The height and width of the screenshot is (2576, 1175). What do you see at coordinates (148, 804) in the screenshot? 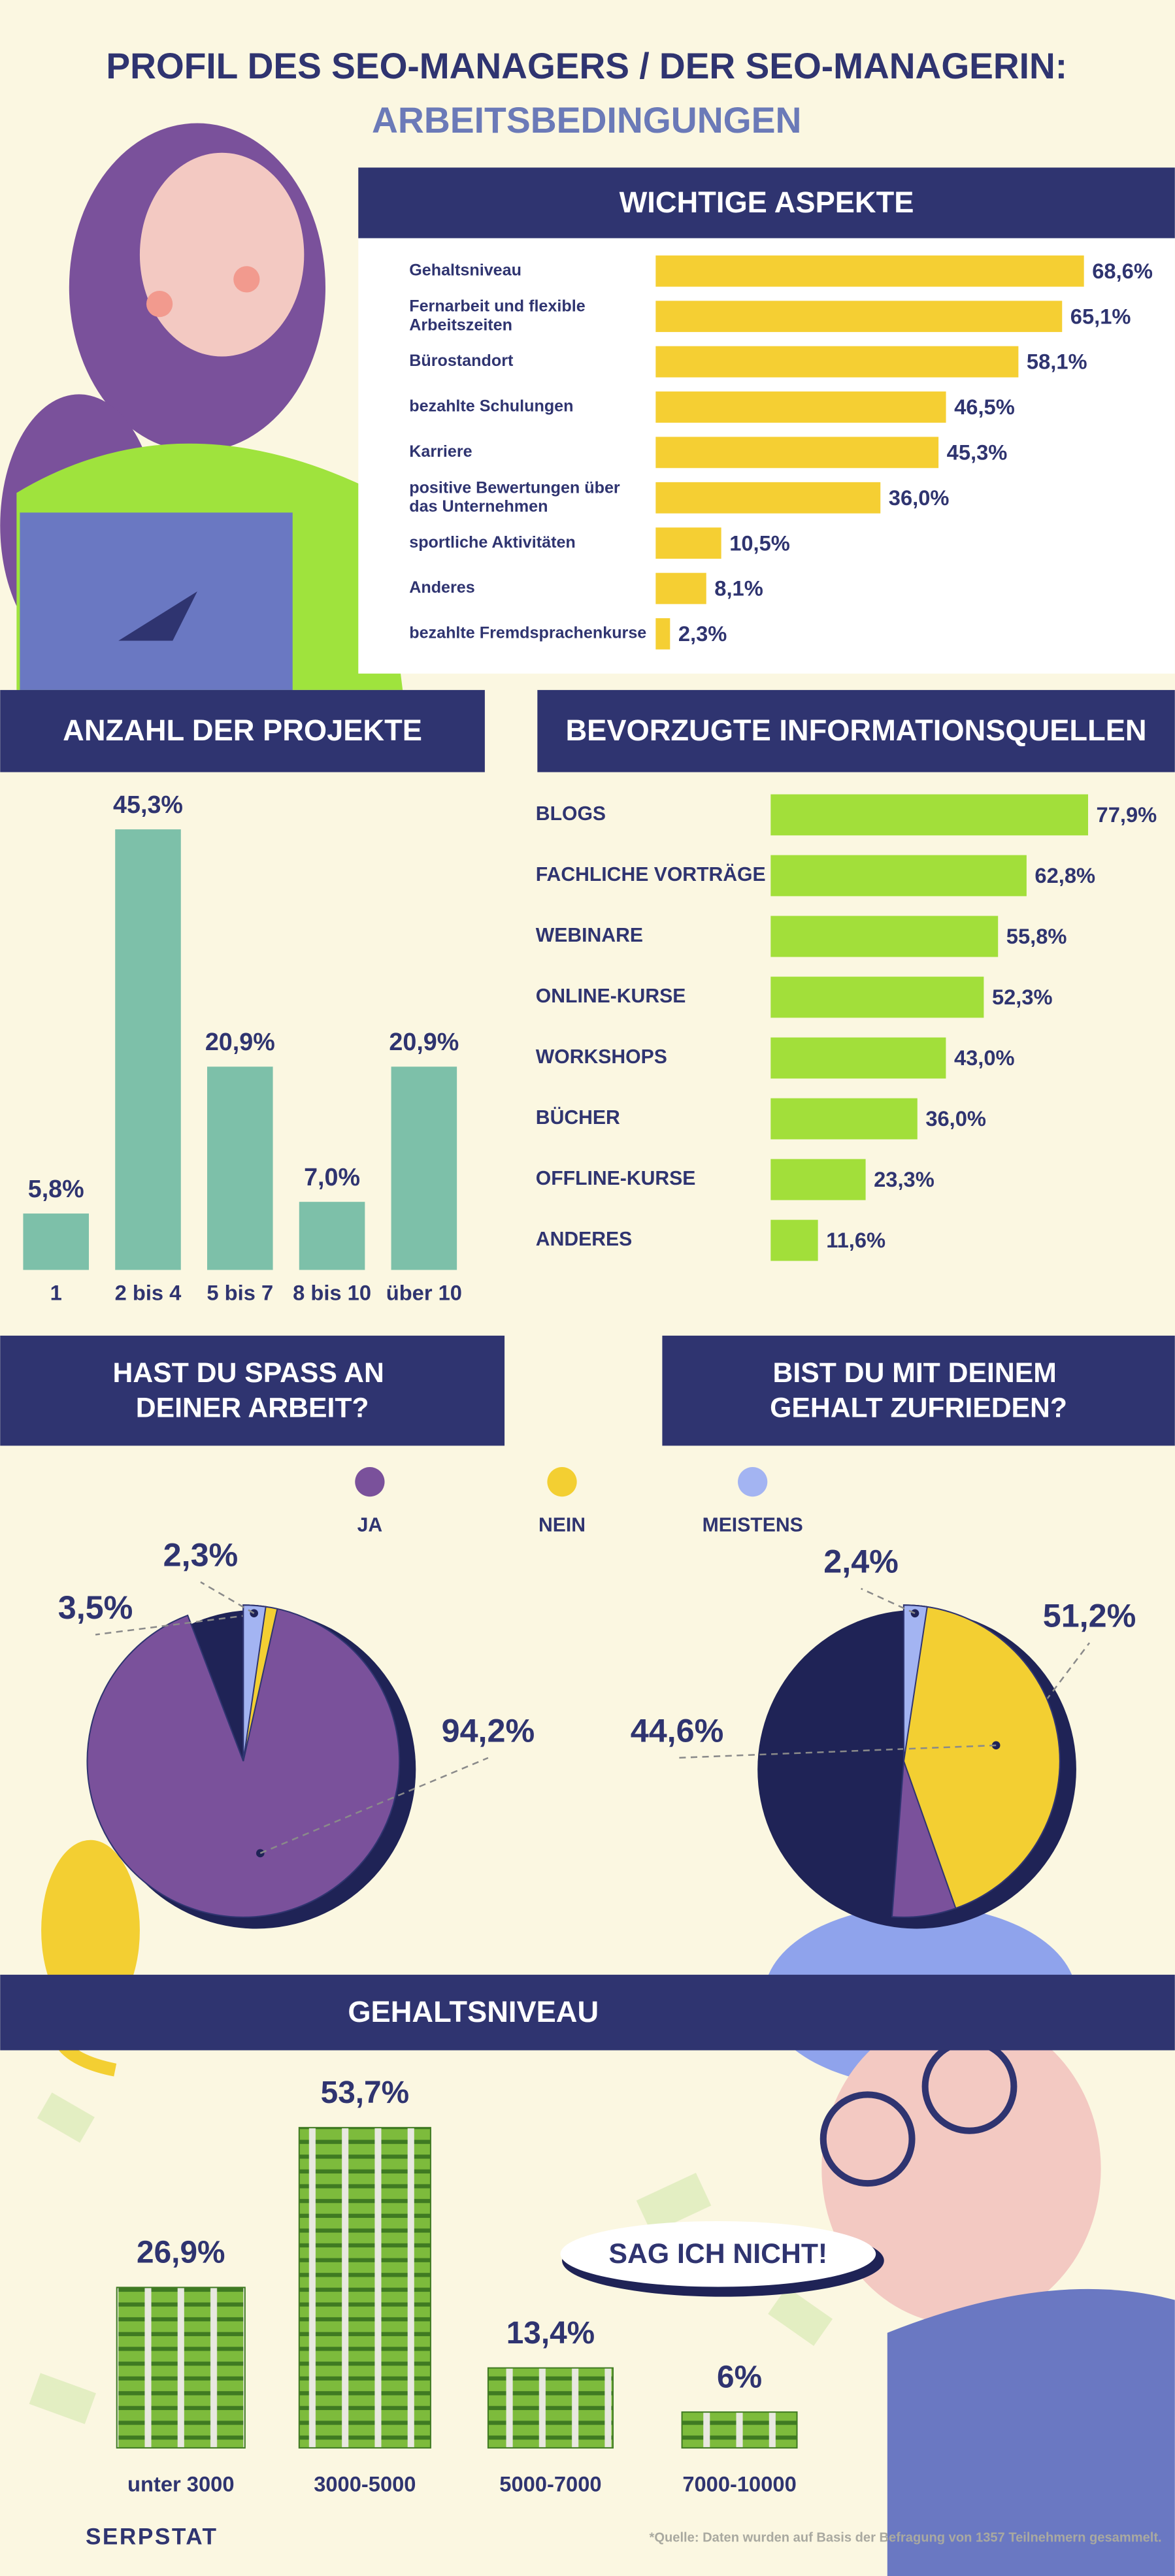
I see `value-label: 45,3%` at bounding box center [148, 804].